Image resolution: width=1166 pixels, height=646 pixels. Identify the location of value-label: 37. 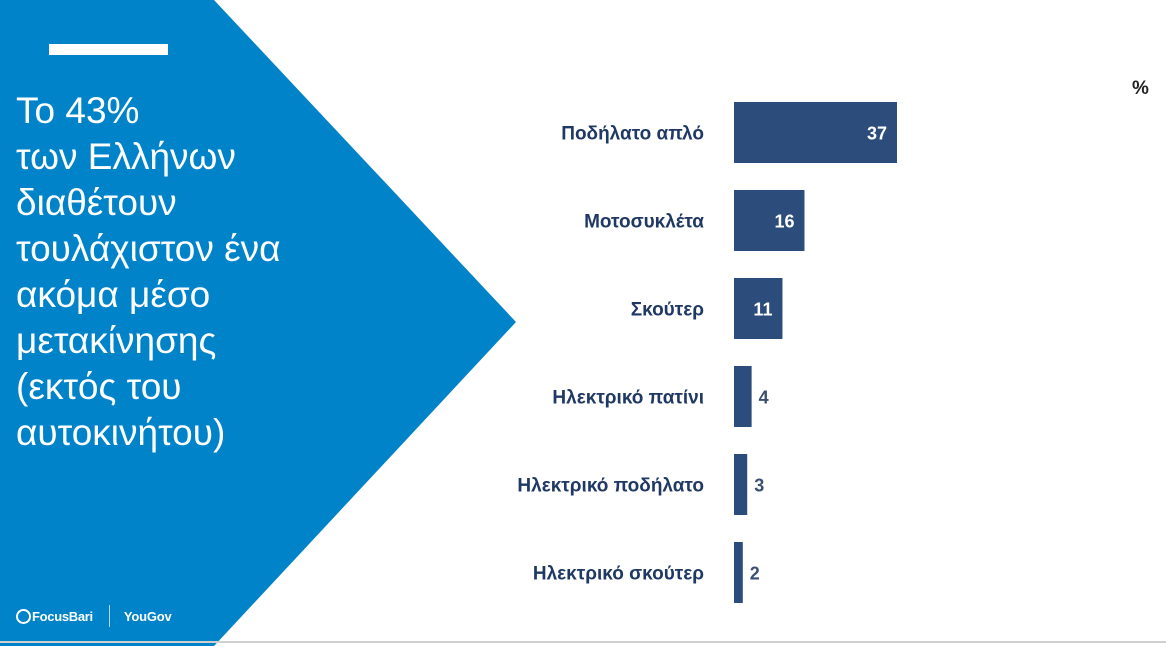
(877, 134).